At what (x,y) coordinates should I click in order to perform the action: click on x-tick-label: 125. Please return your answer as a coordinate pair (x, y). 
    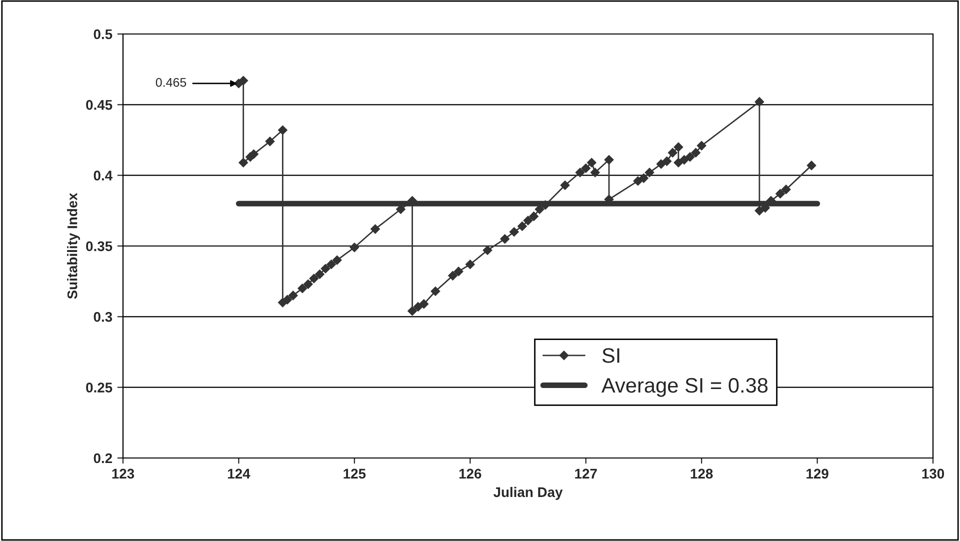
    Looking at the image, I should click on (355, 473).